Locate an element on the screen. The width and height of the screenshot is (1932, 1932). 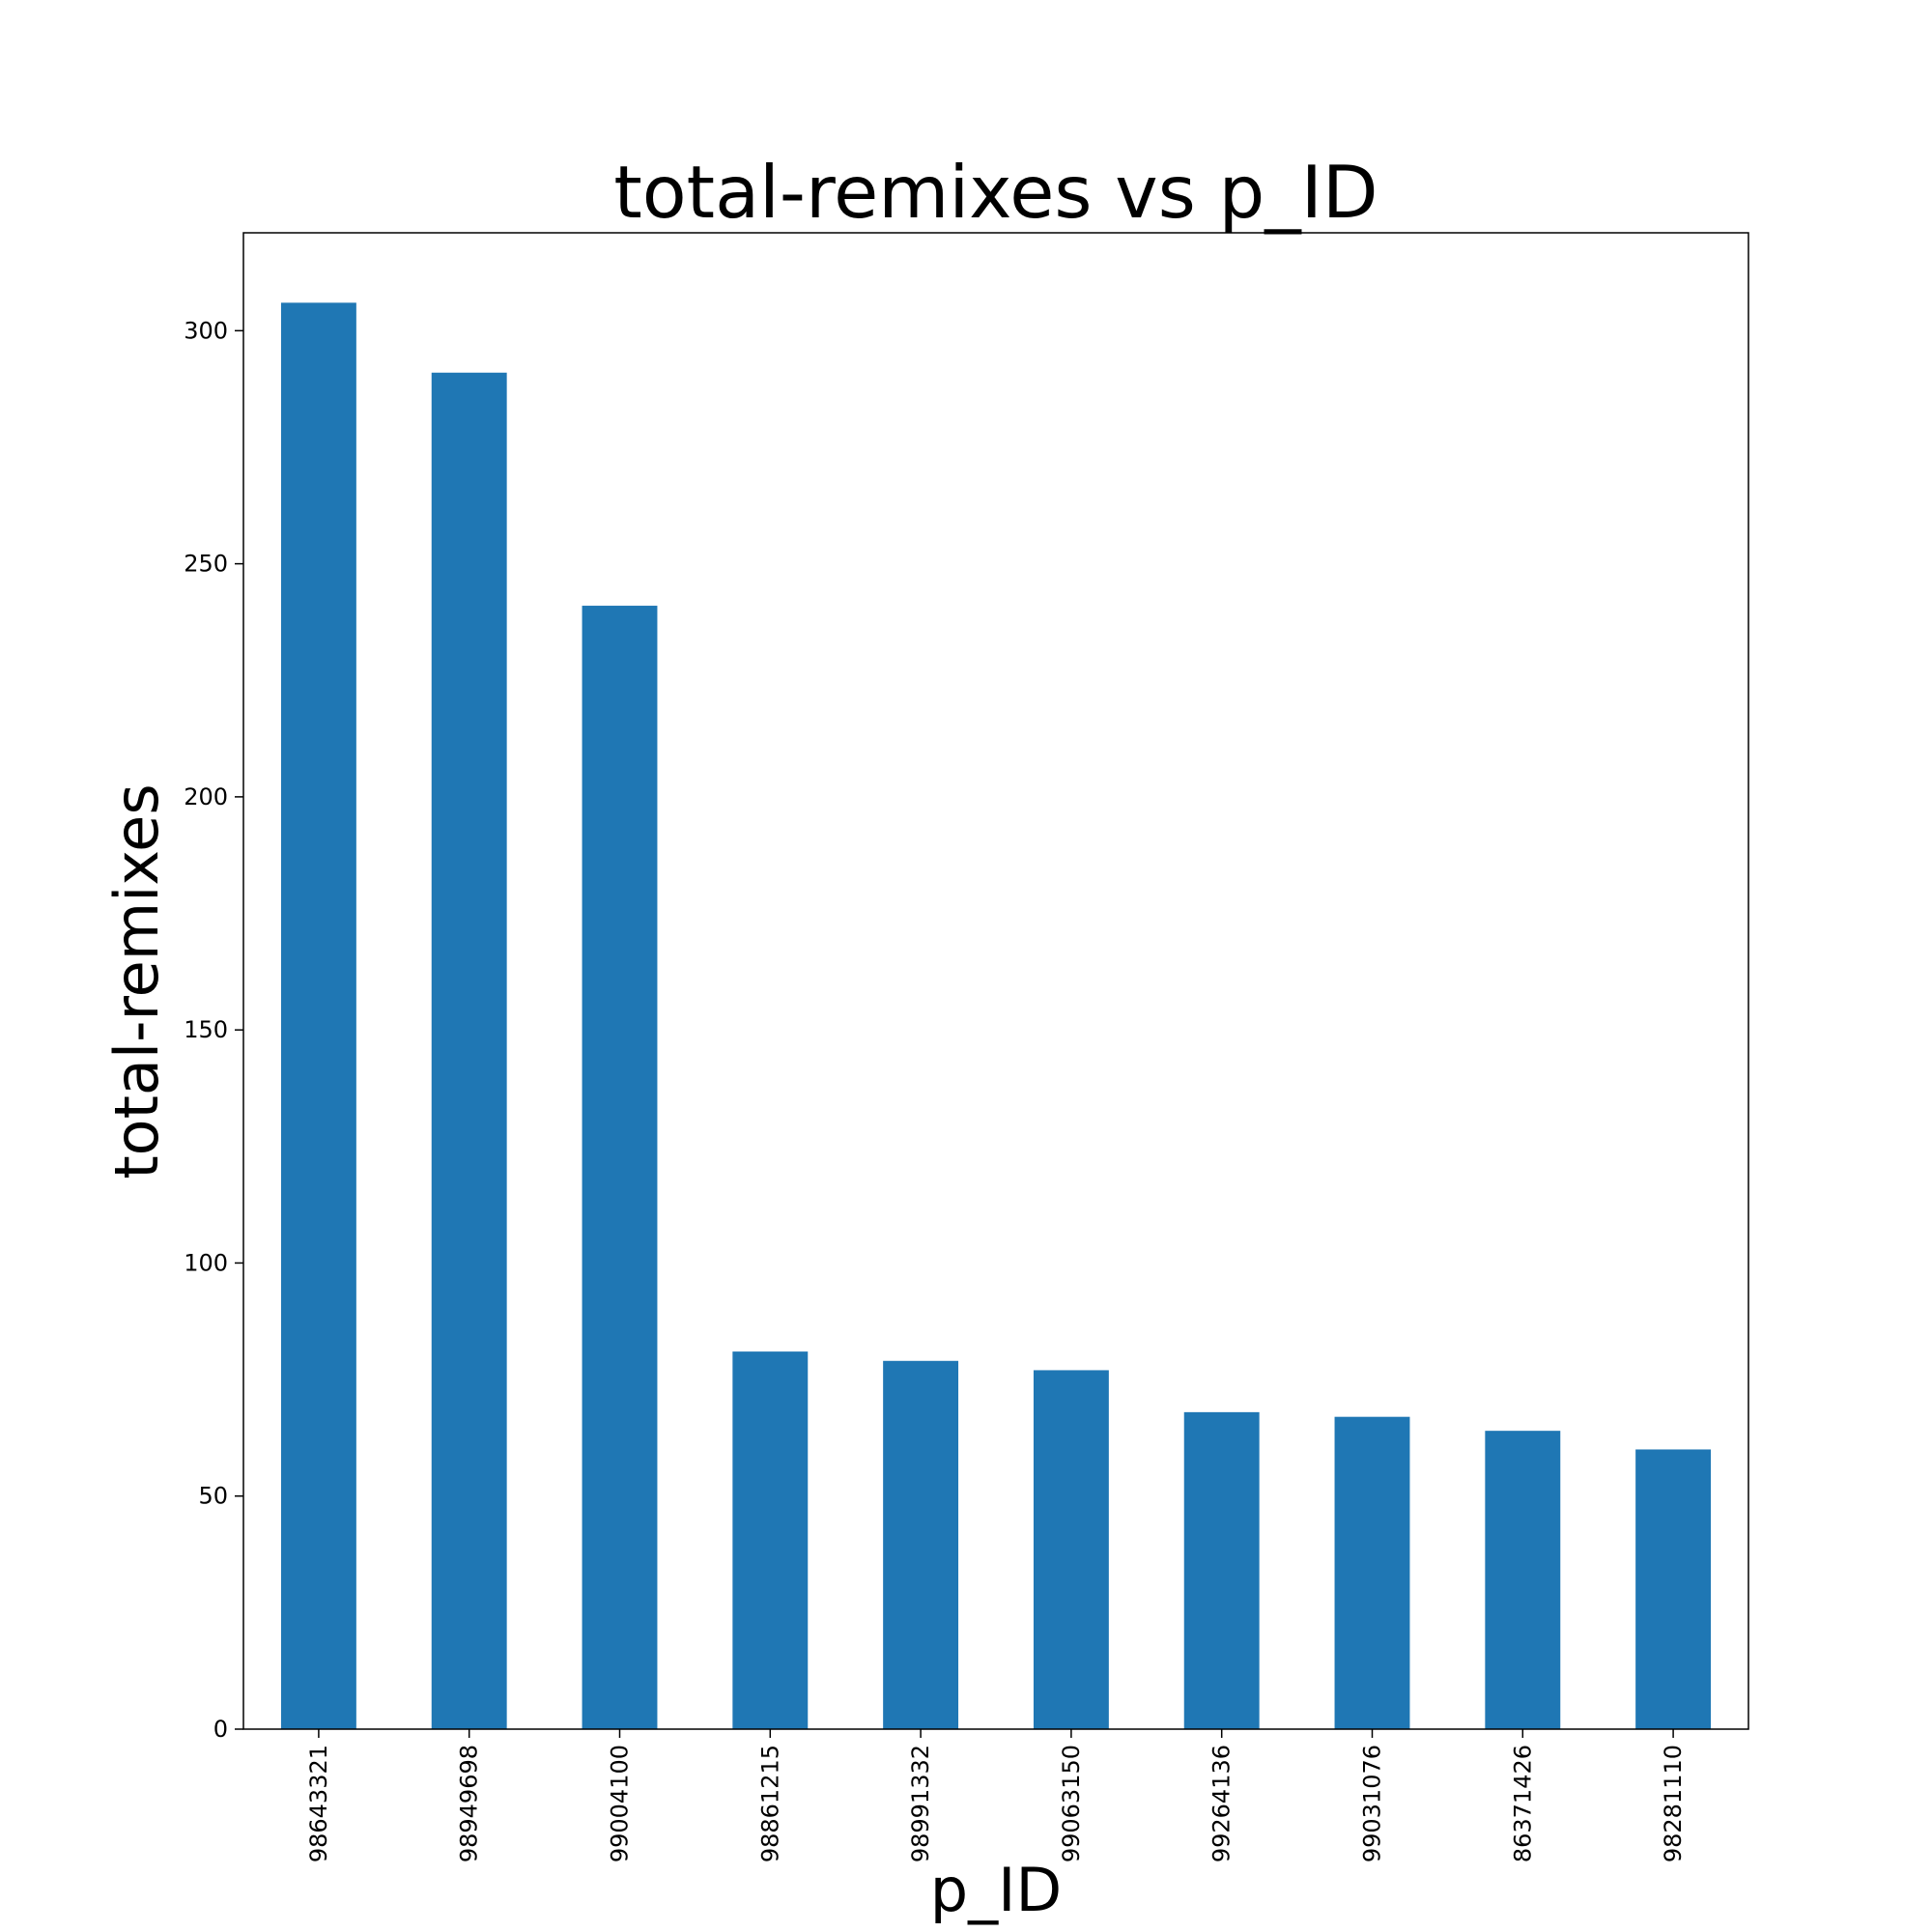
y-tick-label: 0 is located at coordinates (220, 1729).